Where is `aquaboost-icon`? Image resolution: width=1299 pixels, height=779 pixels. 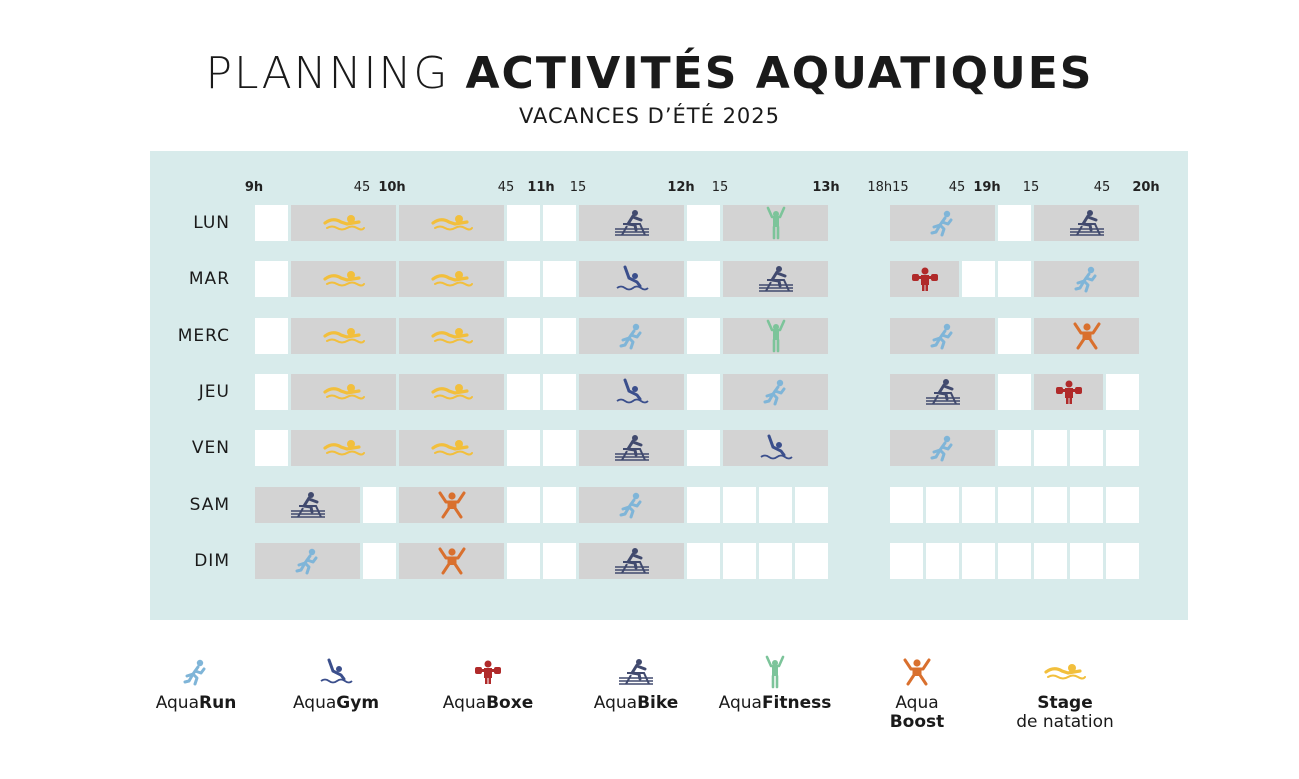 aquaboost-icon is located at coordinates (452, 505).